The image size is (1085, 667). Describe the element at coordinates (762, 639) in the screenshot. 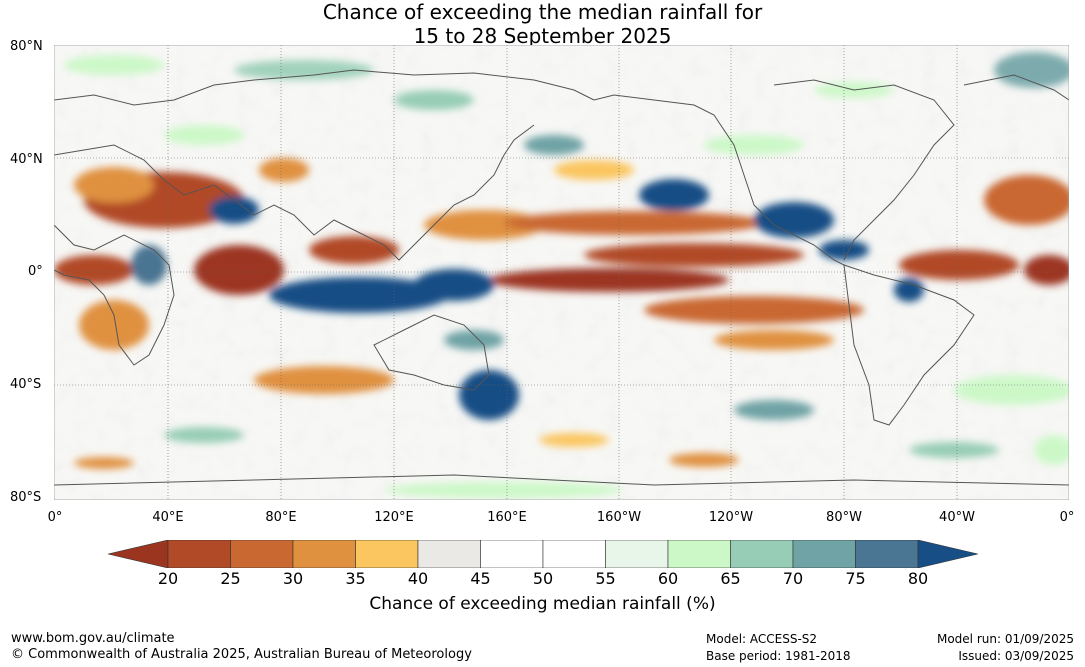

I see `footer-model: Model: ACCESS-S2` at that location.